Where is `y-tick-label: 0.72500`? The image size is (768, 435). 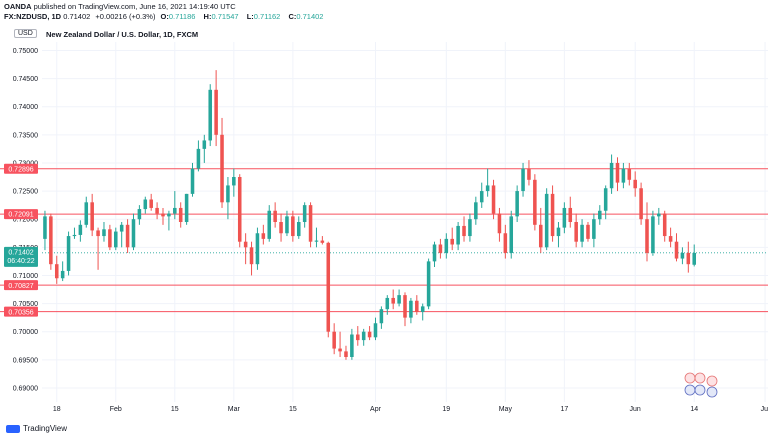 y-tick-label: 0.72500 is located at coordinates (25, 192).